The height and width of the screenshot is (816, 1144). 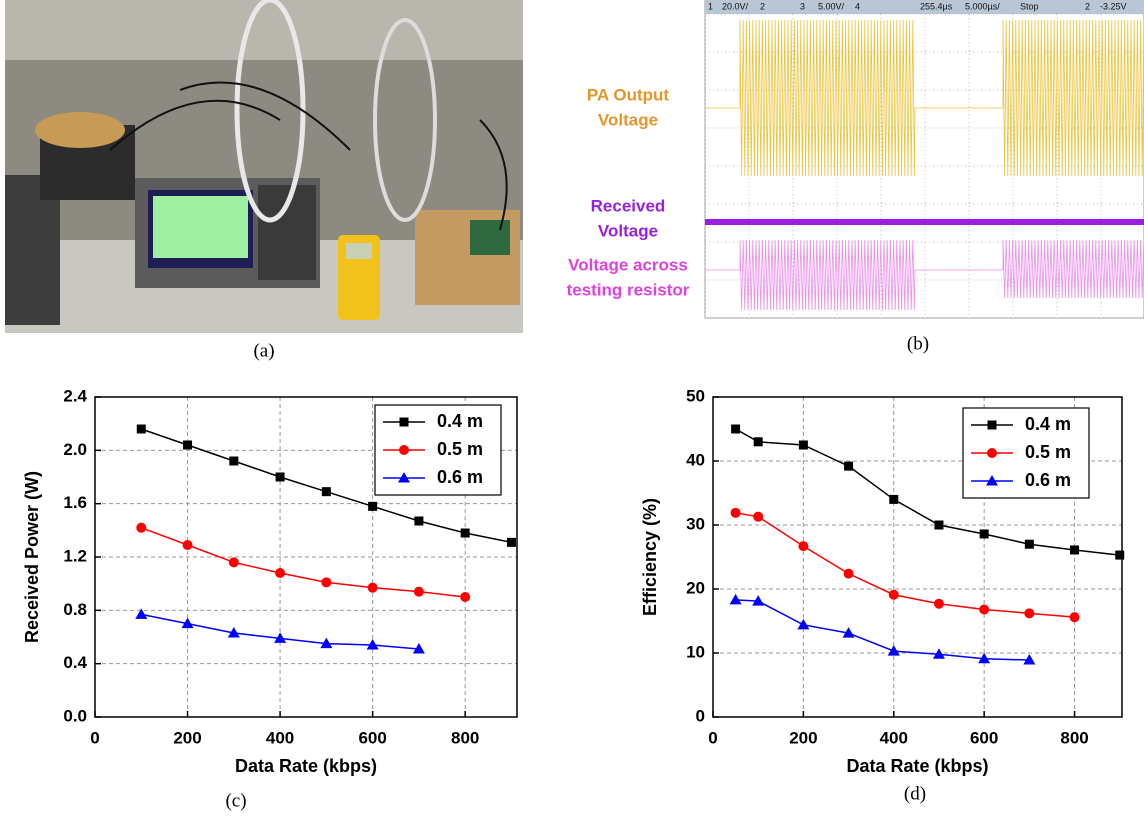 I want to click on resistor-waveform, so click(x=924, y=275).